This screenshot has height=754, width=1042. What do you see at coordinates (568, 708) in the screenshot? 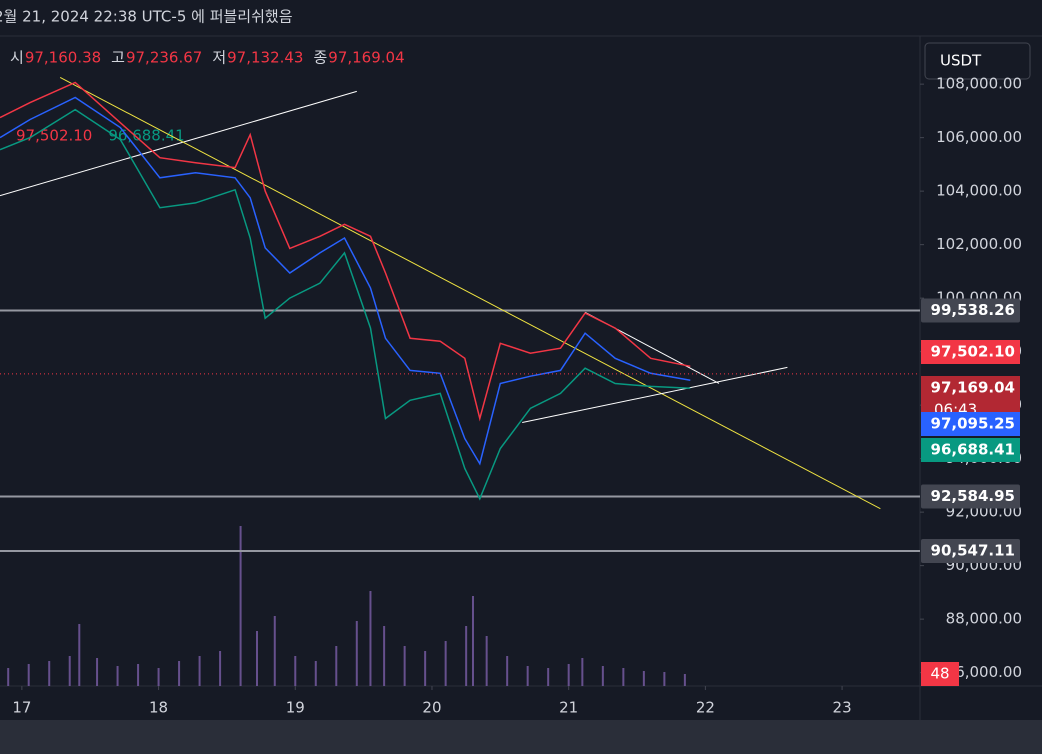
I see `x-tick-label: 21` at bounding box center [568, 708].